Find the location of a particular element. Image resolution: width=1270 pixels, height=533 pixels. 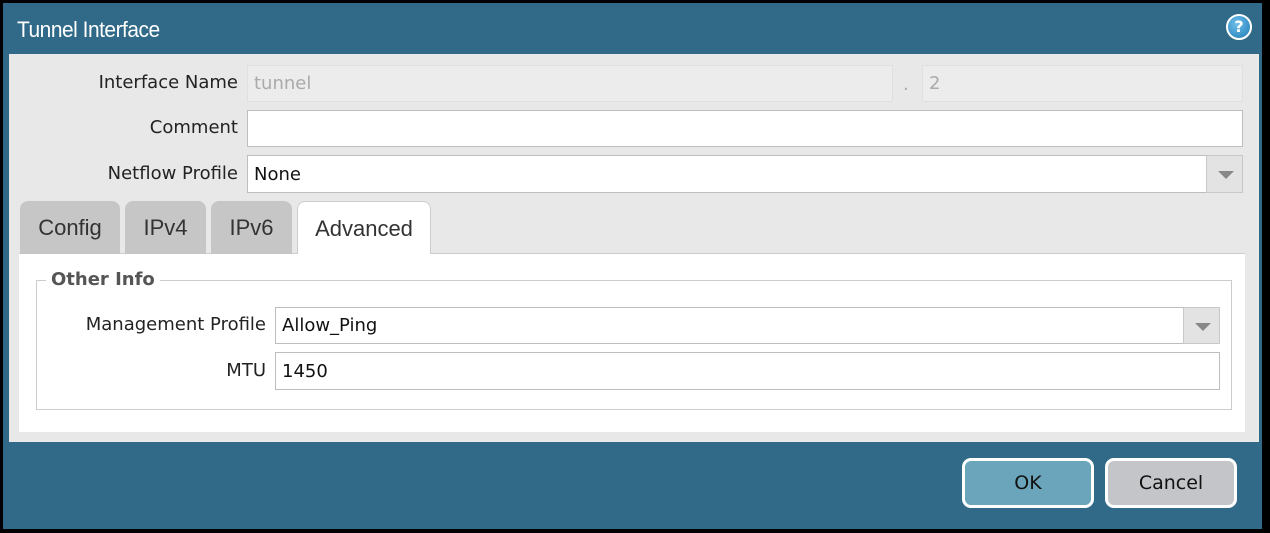

mtu-label: MTU is located at coordinates (246, 370).